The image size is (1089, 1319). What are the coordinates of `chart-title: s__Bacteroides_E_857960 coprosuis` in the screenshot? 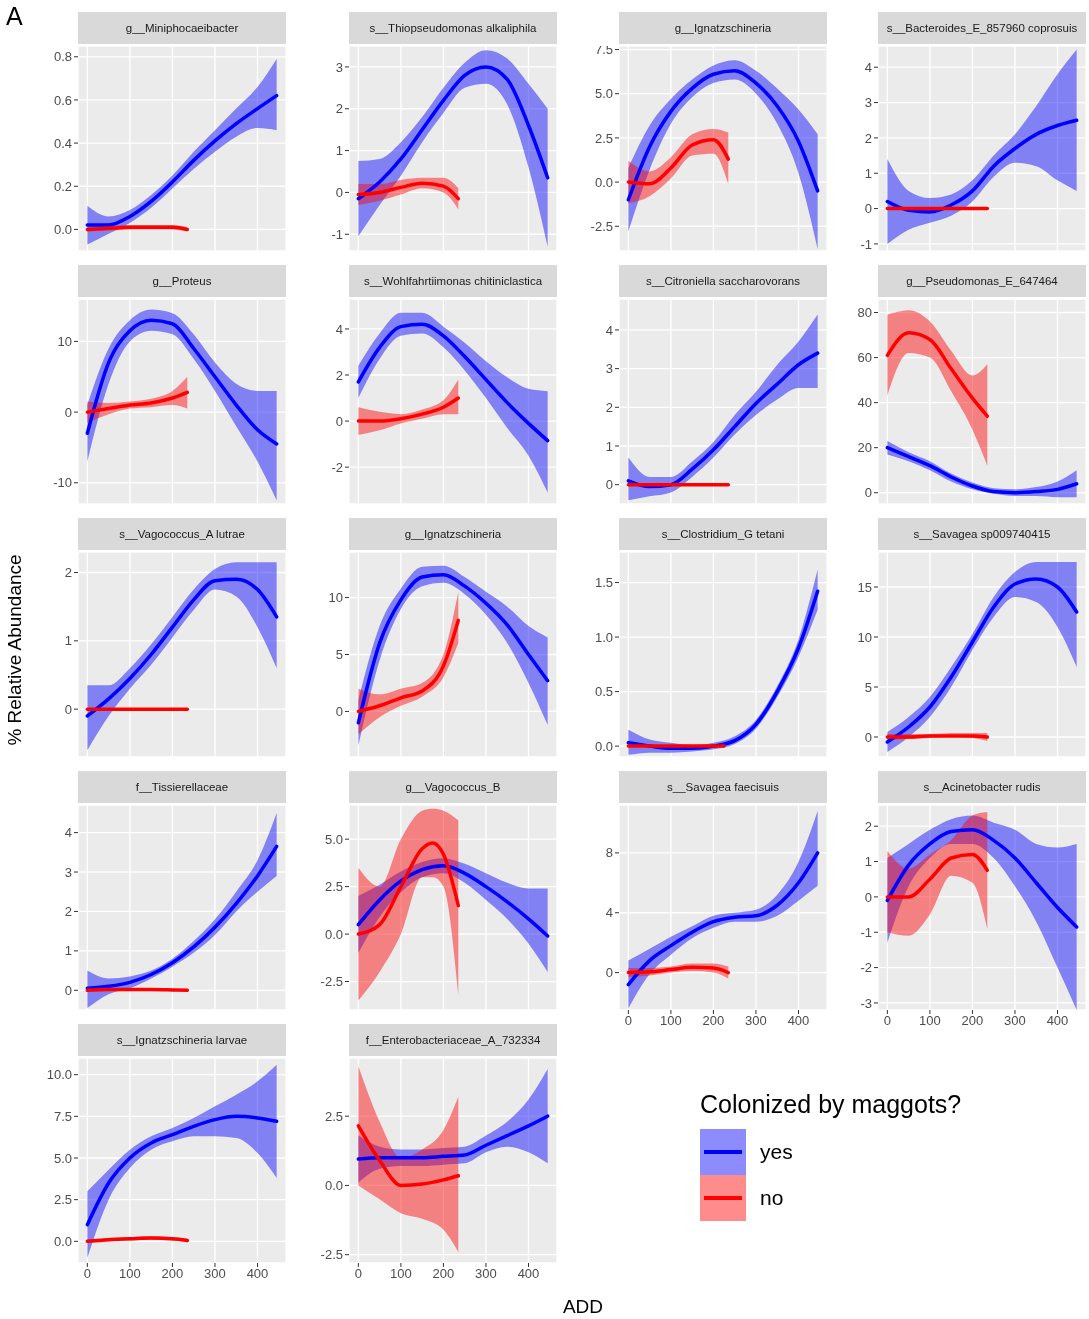 It's located at (982, 28).